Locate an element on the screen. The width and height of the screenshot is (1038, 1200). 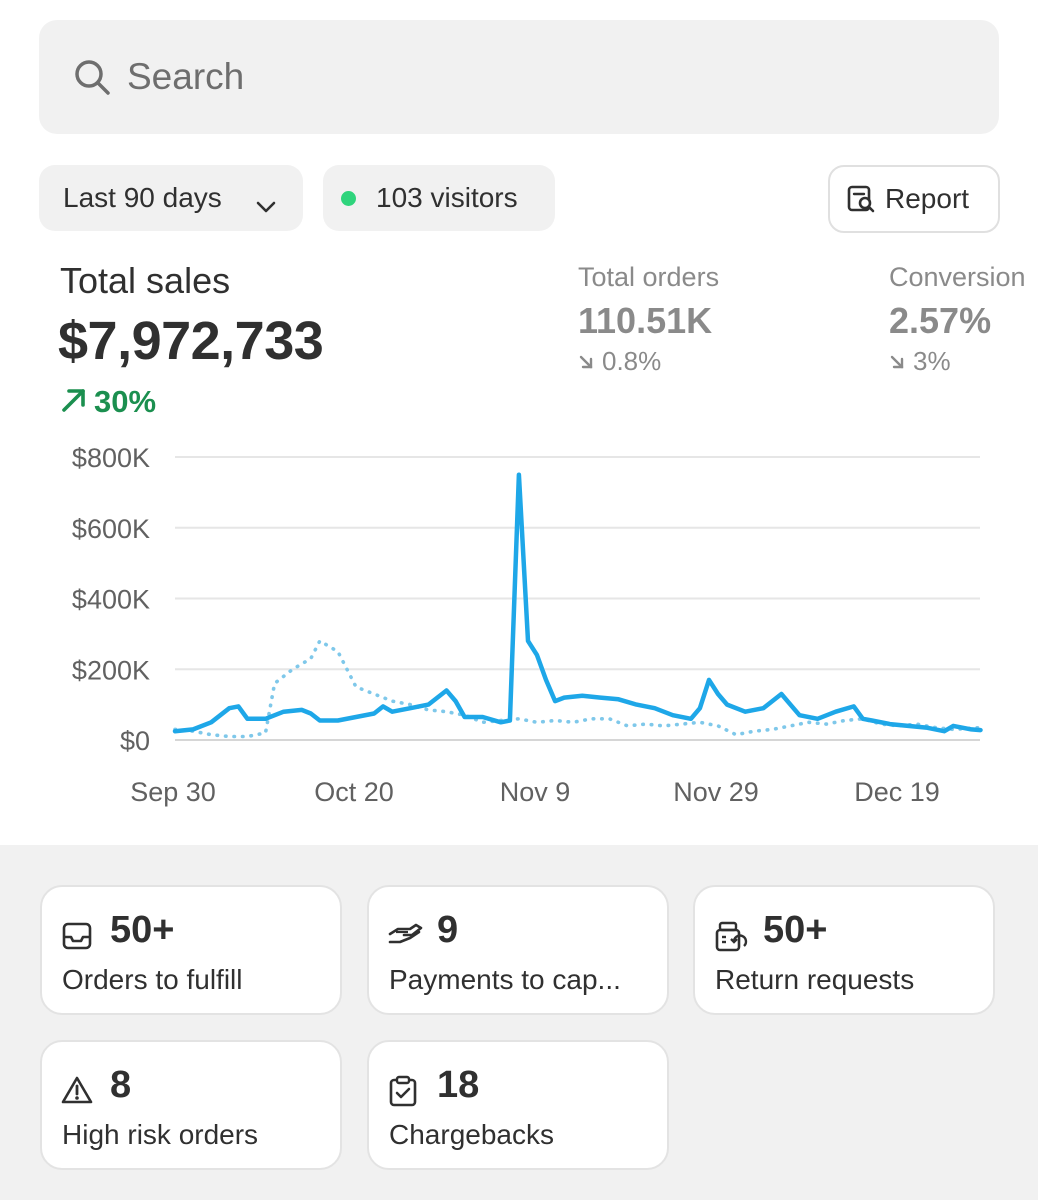
chargebacks-card: 18 Chargebacks is located at coordinates (518, 1105).